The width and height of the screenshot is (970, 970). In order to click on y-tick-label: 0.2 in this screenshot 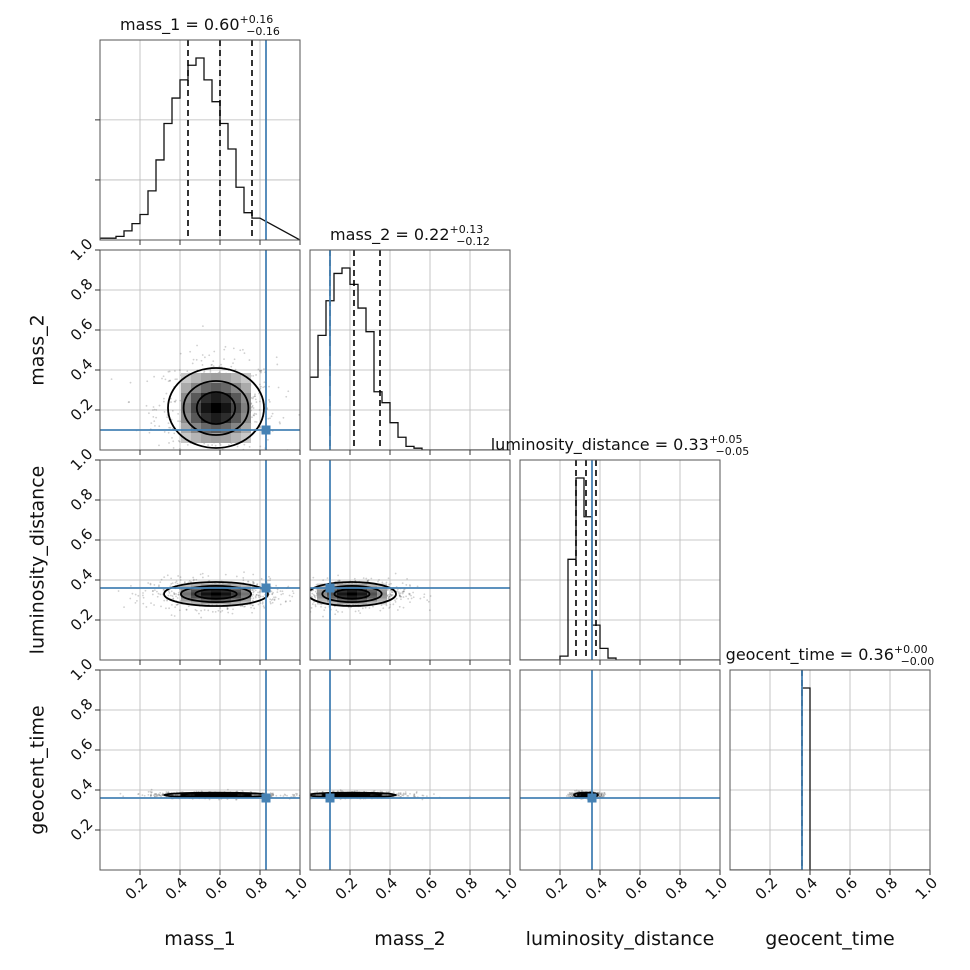, I will do `click(82, 830)`.